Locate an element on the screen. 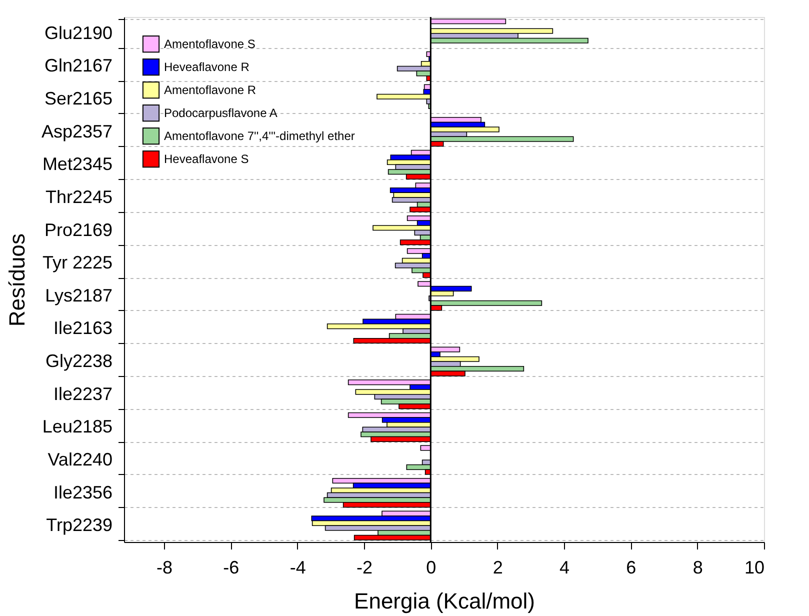 Image resolution: width=809 pixels, height=616 pixels. legend-label: Amentoflavone S is located at coordinates (210, 44).